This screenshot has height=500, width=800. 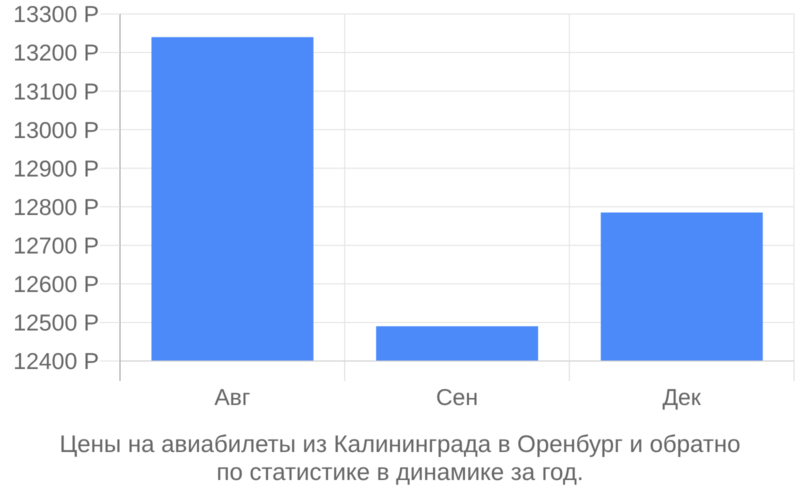 I want to click on y-tick-label: 12700 Р, so click(x=56, y=245).